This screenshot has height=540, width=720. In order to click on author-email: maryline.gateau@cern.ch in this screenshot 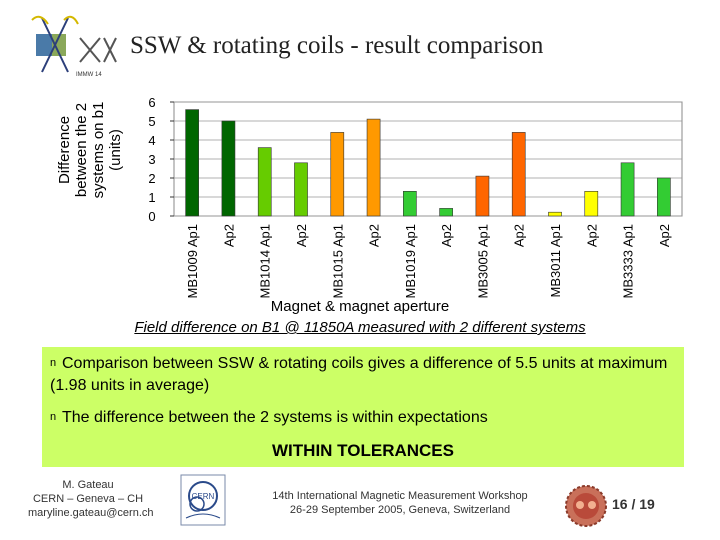, I will do `click(91, 513)`.